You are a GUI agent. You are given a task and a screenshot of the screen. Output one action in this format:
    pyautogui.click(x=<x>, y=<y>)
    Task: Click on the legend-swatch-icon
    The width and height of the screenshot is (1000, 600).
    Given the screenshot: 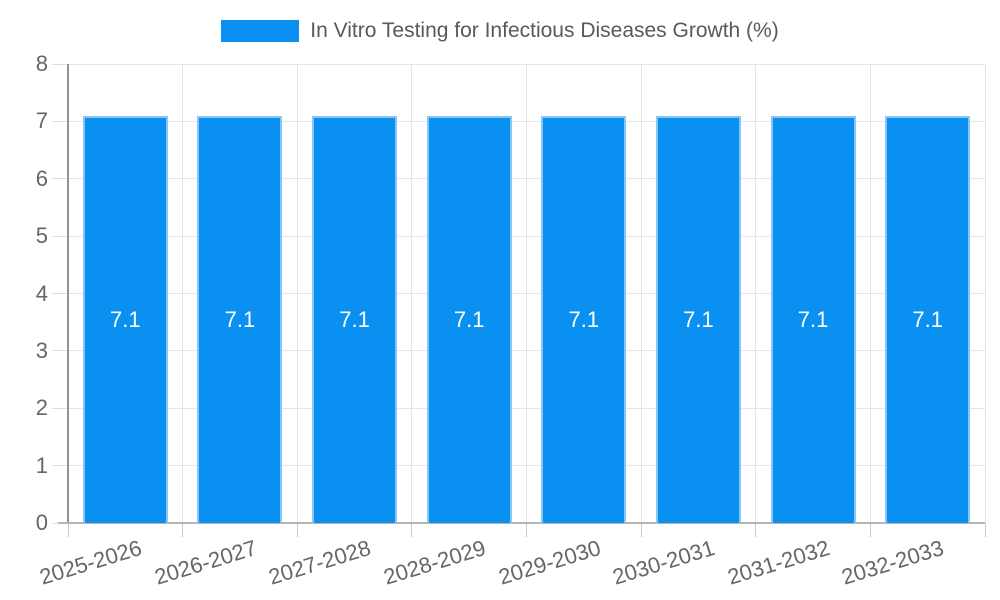 What is the action you would take?
    pyautogui.click(x=260, y=31)
    